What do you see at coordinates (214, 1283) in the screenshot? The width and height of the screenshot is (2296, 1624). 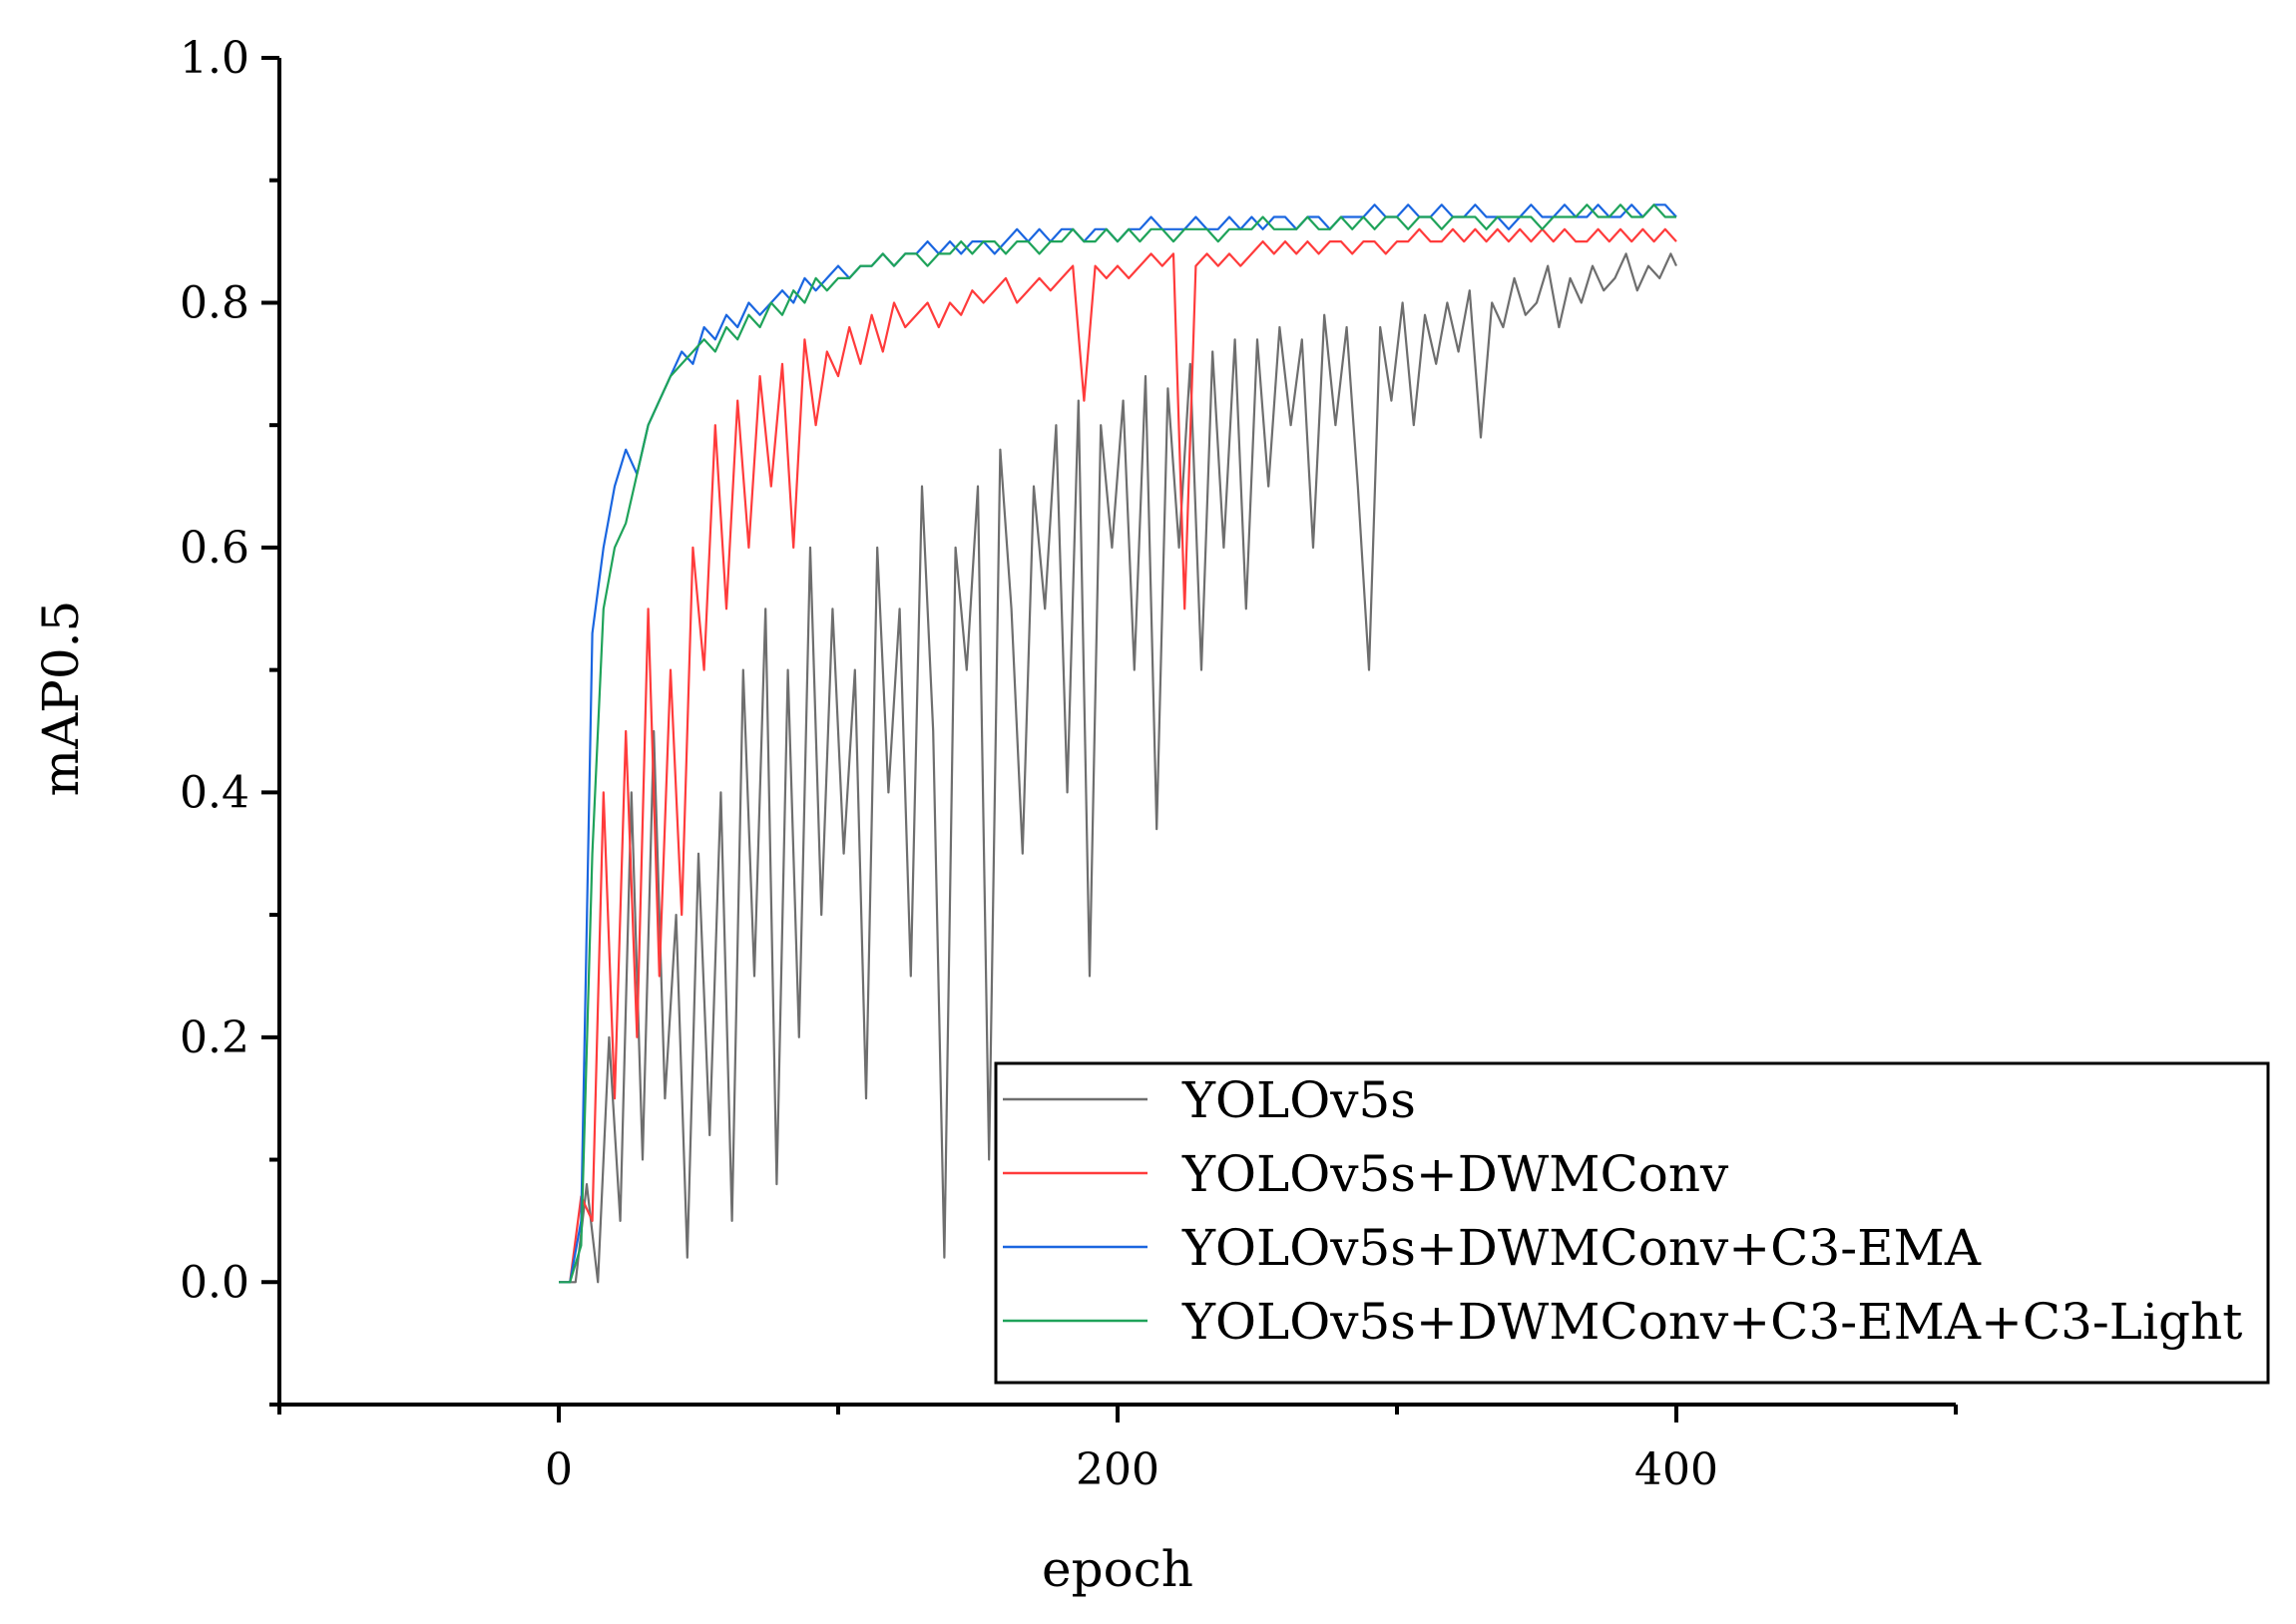 I see `y-tick-label: 0.0` at bounding box center [214, 1283].